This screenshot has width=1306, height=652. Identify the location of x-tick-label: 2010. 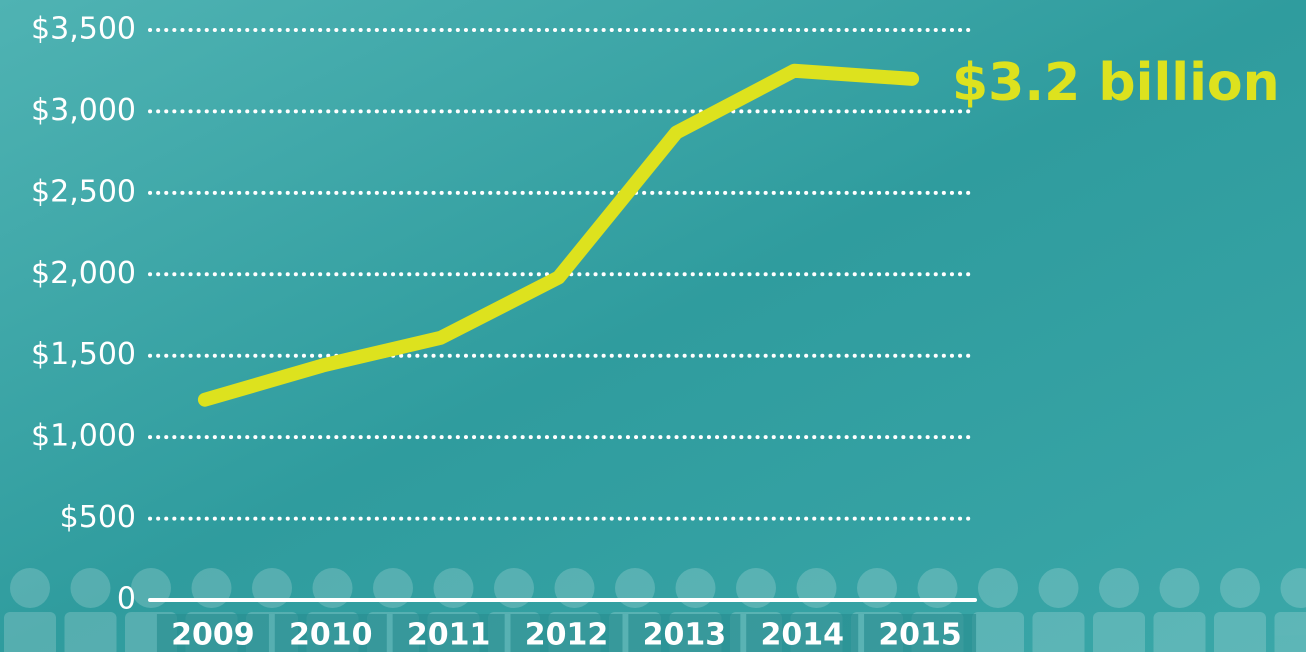
(331, 635).